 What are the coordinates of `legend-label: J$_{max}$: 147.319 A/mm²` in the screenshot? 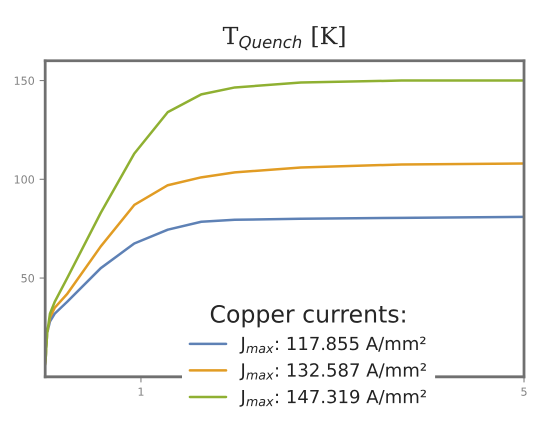 It's located at (333, 398).